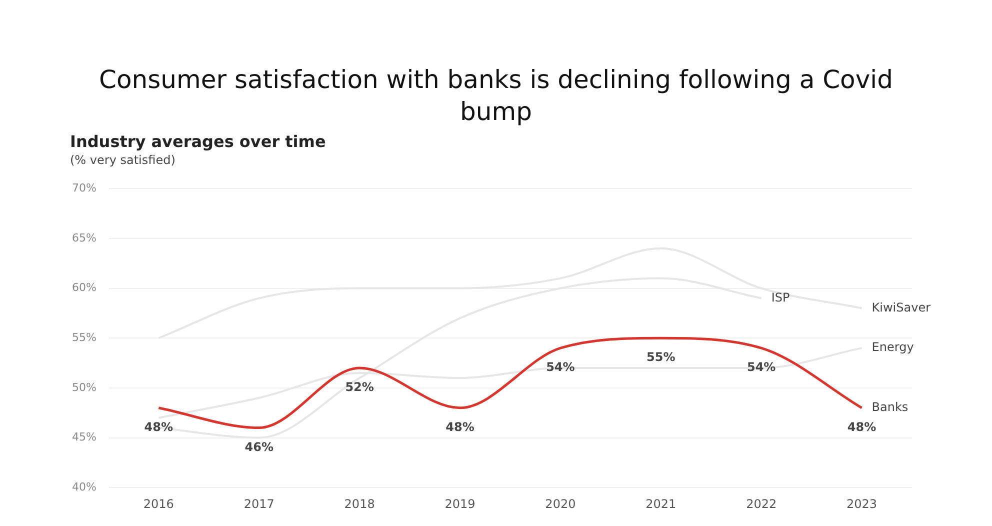 This screenshot has height=526, width=992. What do you see at coordinates (780, 297) in the screenshot?
I see `series-label: ISP` at bounding box center [780, 297].